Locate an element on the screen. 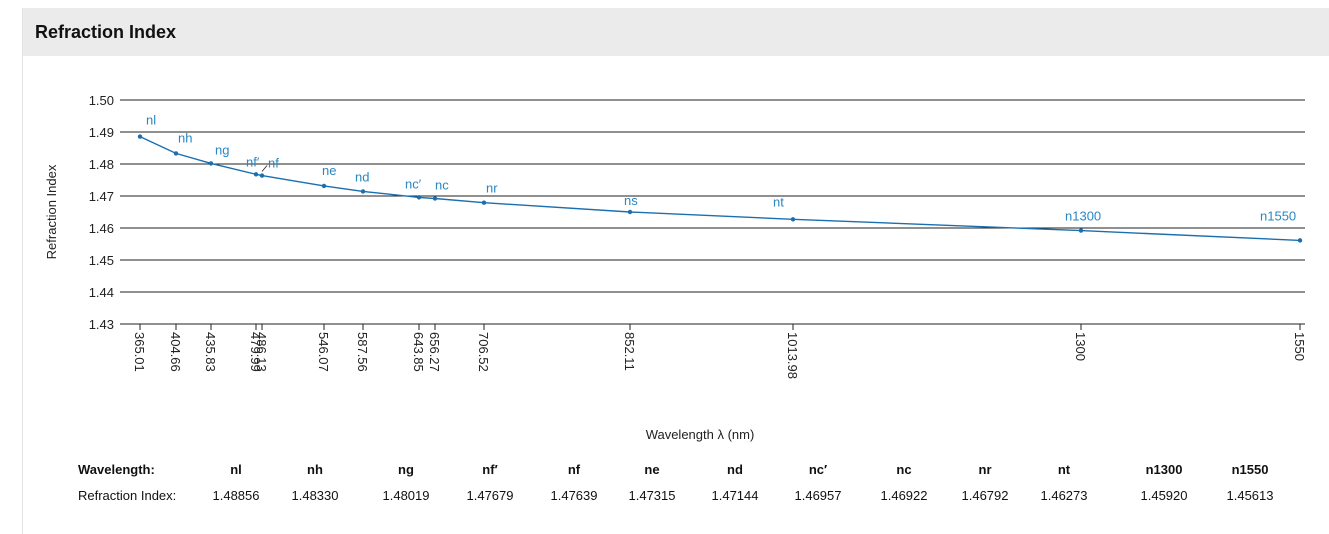 The width and height of the screenshot is (1329, 534). table-header-cell: nf is located at coordinates (574, 469).